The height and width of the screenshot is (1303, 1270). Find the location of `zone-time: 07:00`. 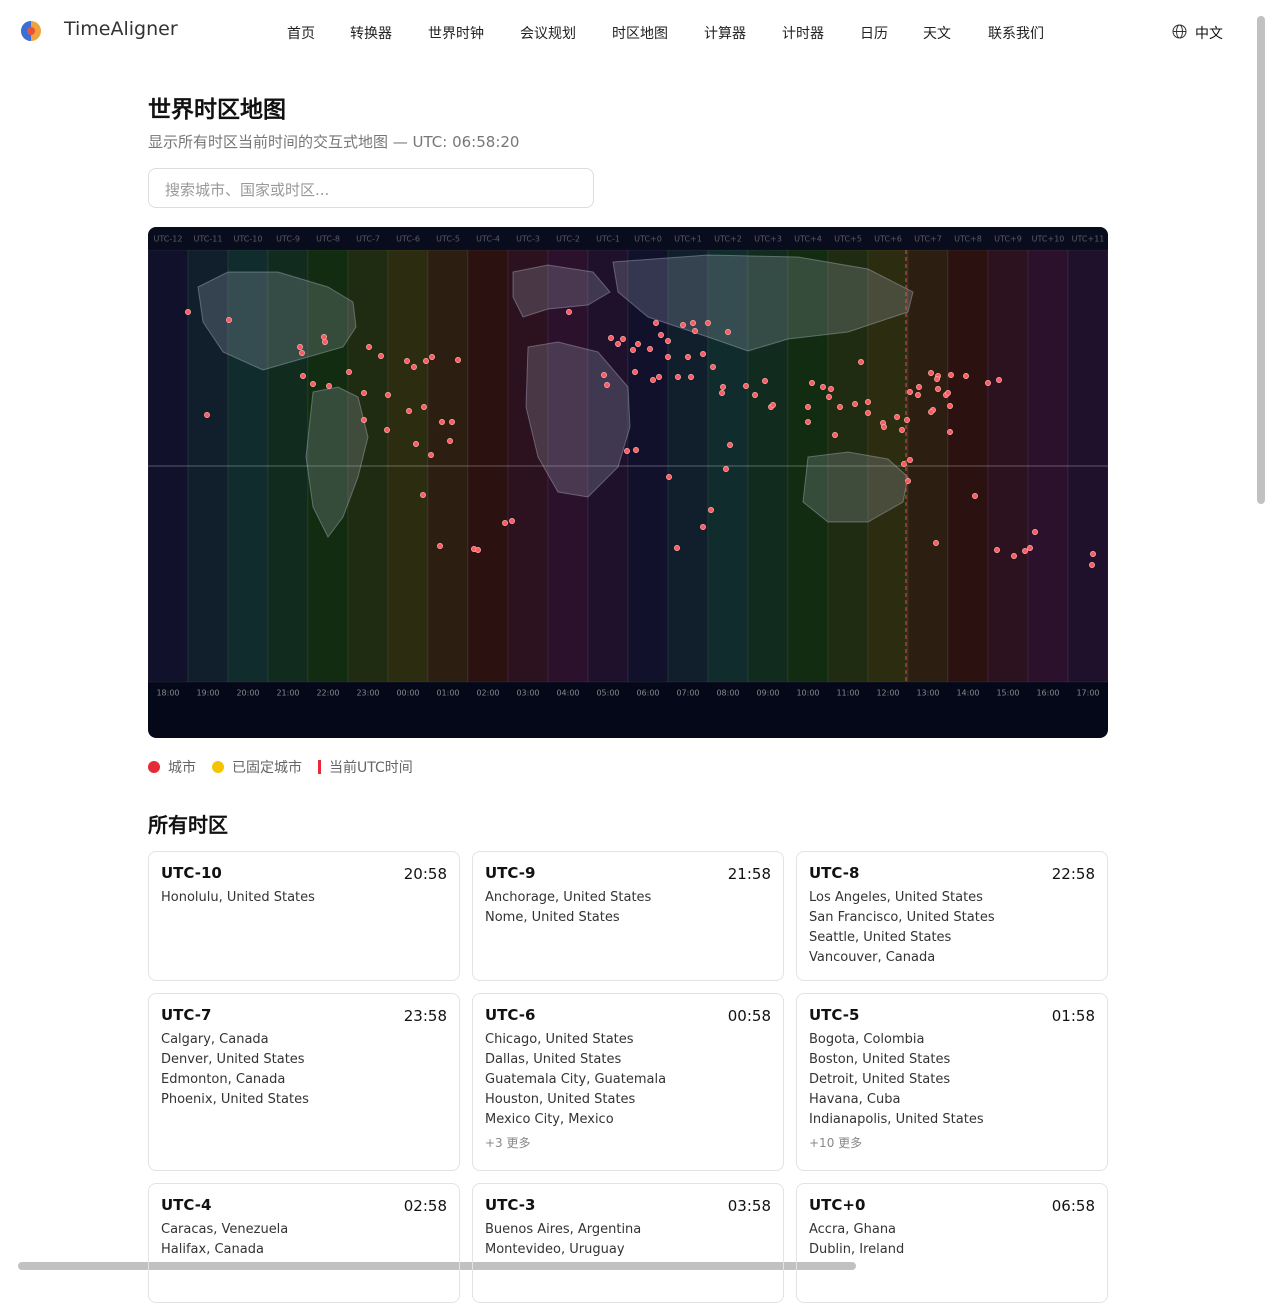

zone-time: 07:00 is located at coordinates (687, 693).